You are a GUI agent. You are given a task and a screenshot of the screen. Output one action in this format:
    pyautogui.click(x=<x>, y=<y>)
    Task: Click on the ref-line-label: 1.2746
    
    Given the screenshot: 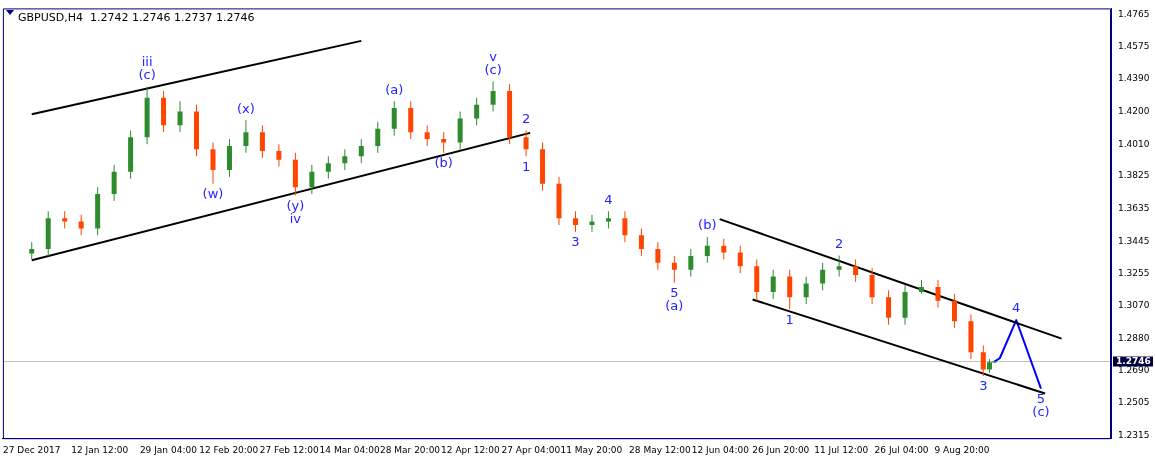 What is the action you would take?
    pyautogui.click(x=1133, y=360)
    